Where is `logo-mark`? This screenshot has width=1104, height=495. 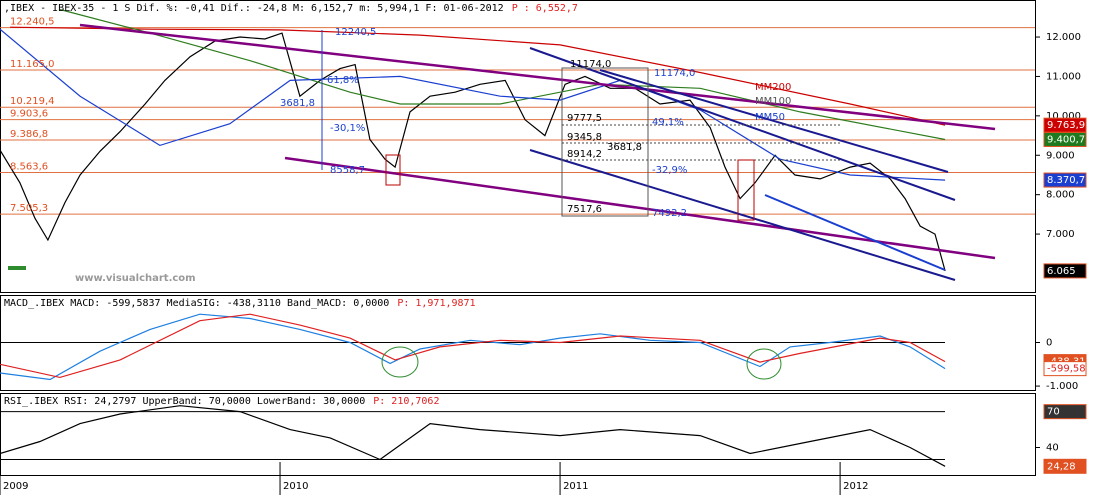
logo-mark is located at coordinates (17, 268).